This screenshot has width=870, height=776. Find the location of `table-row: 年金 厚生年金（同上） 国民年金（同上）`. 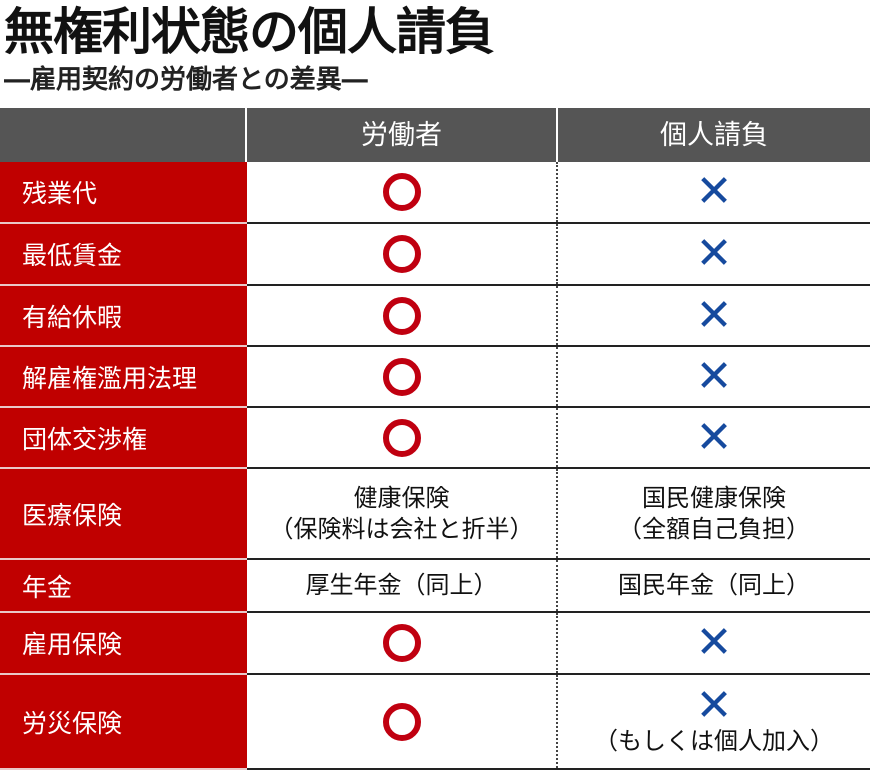

table-row: 年金 厚生年金（同上） 国民年金（同上） is located at coordinates (435, 586).